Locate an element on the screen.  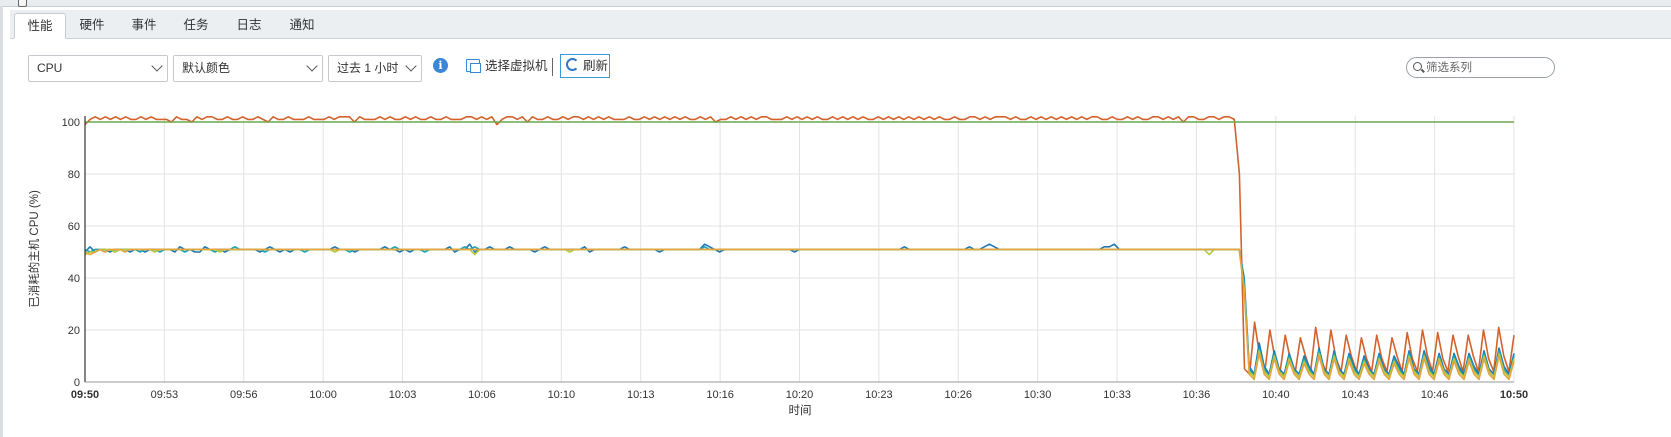
time-range-select-value: 过去 1 小时 is located at coordinates (368, 68).